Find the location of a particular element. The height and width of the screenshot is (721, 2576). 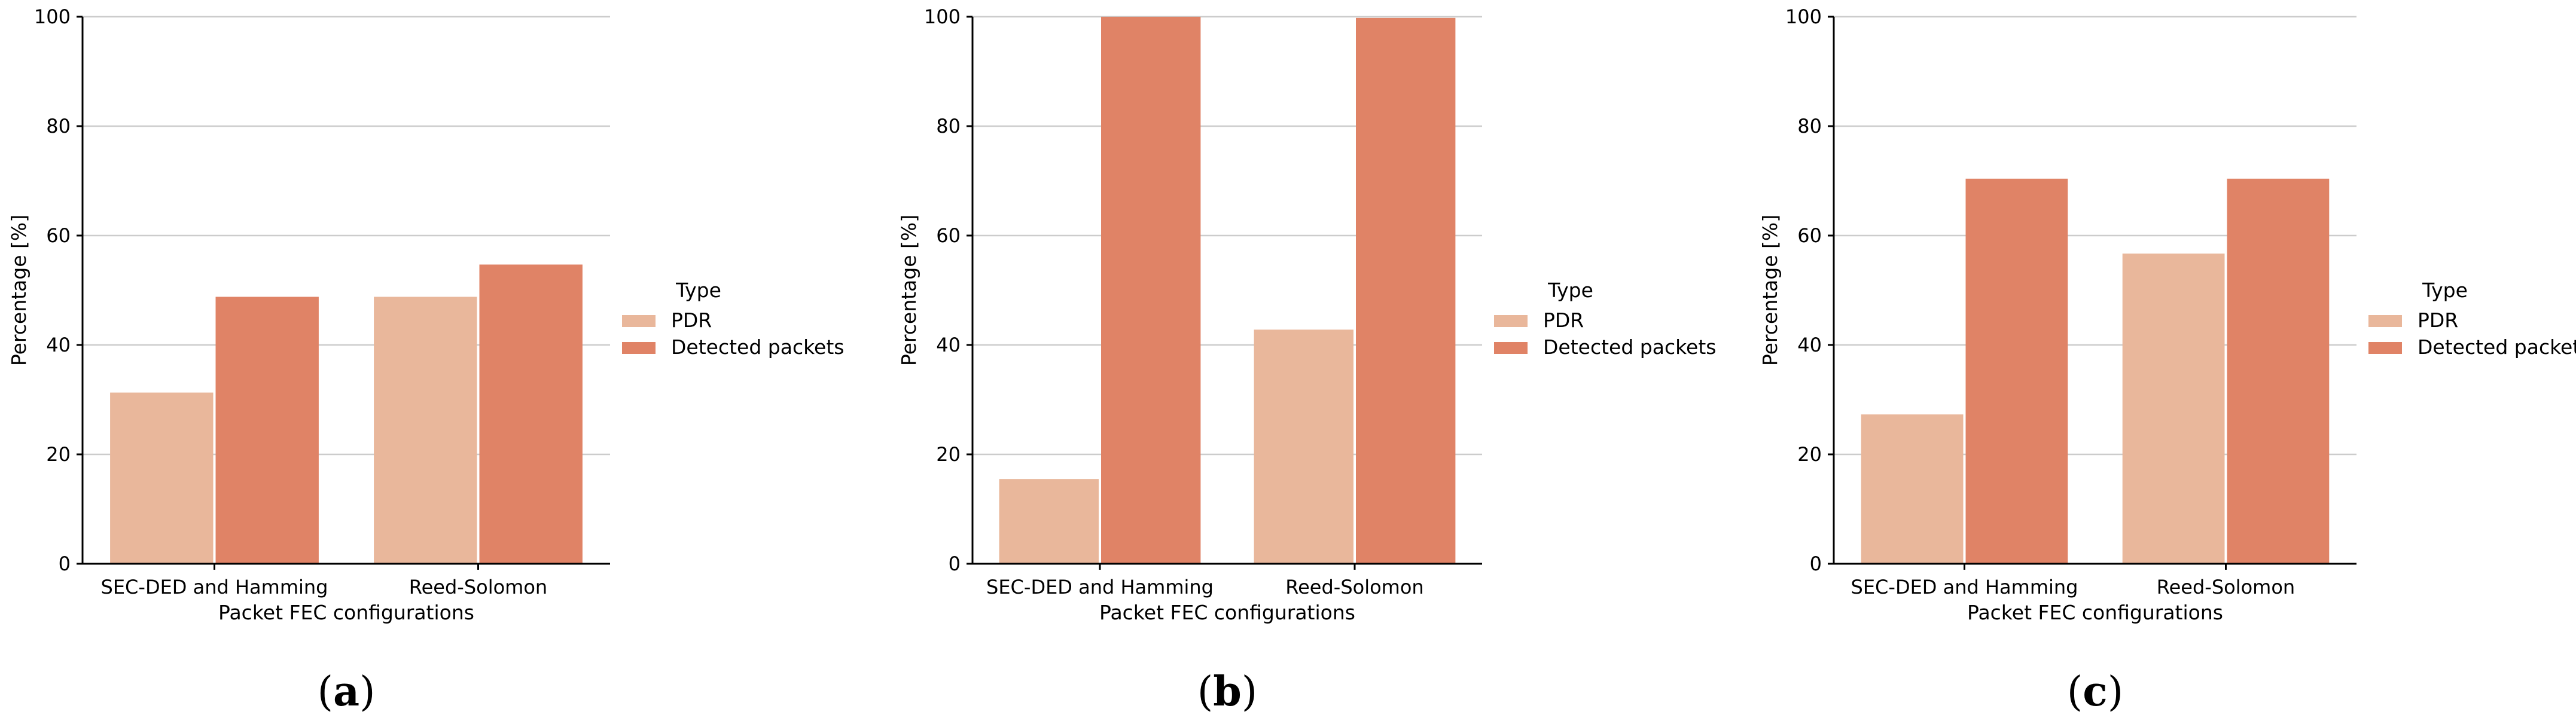

panel-caption: (a) is located at coordinates (346, 692).